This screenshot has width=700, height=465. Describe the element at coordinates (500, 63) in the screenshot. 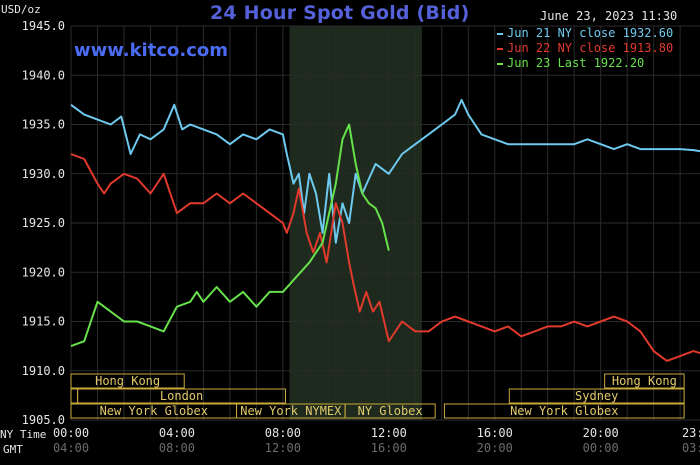

I see `legend-swatch-jun23` at that location.